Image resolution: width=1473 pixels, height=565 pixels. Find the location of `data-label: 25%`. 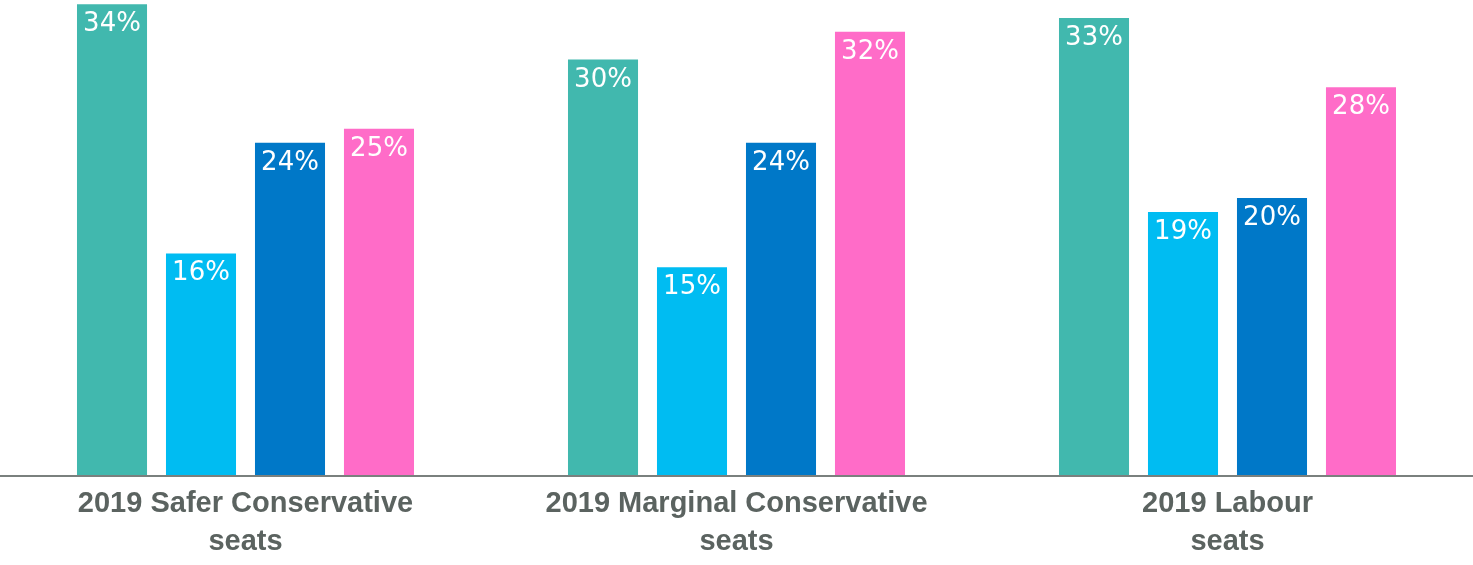

data-label: 25% is located at coordinates (379, 146).